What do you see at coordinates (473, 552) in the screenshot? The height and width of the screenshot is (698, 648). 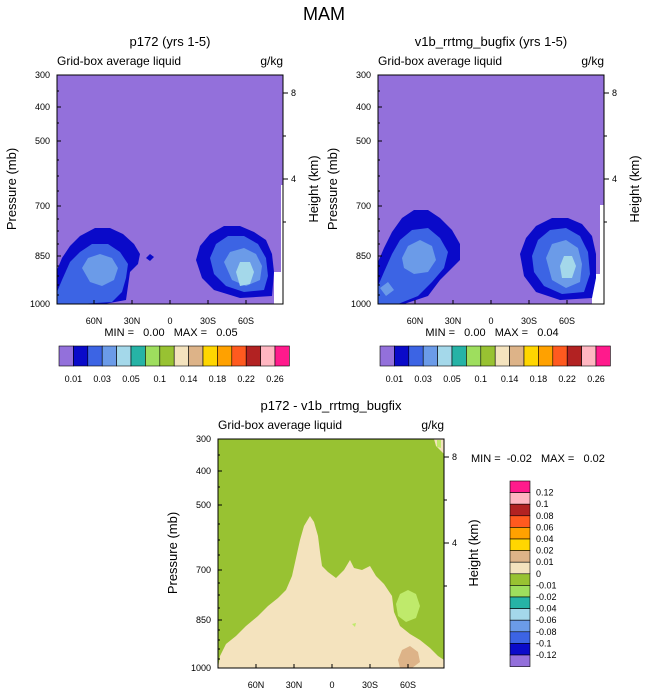 I see `y-axis-right-label: Height (km)` at bounding box center [473, 552].